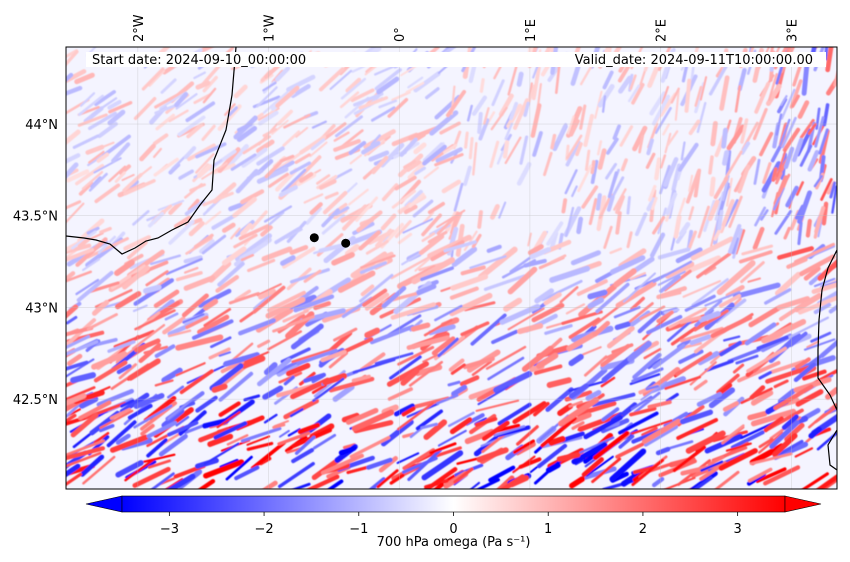  Describe the element at coordinates (643, 529) in the screenshot. I see `colorbar-tick-label: 2` at that location.